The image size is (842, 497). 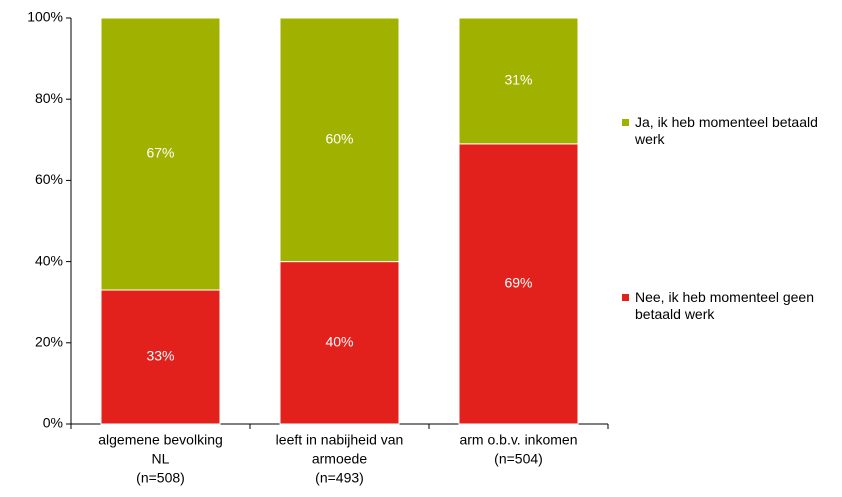 What do you see at coordinates (160, 440) in the screenshot?
I see `x-tick-label: algemene bevolking` at bounding box center [160, 440].